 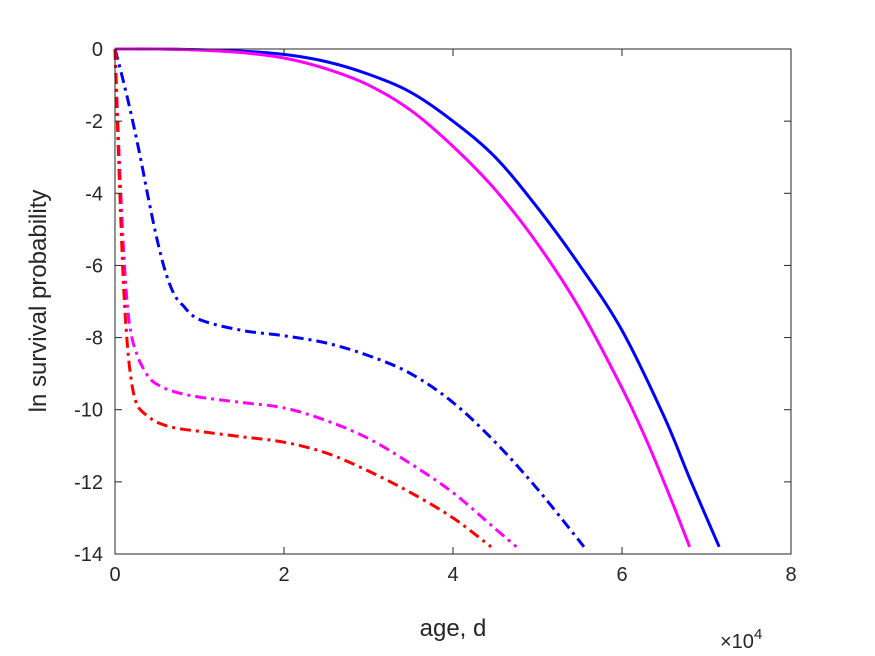 I want to click on y-tick-label: -6, so click(x=94, y=266).